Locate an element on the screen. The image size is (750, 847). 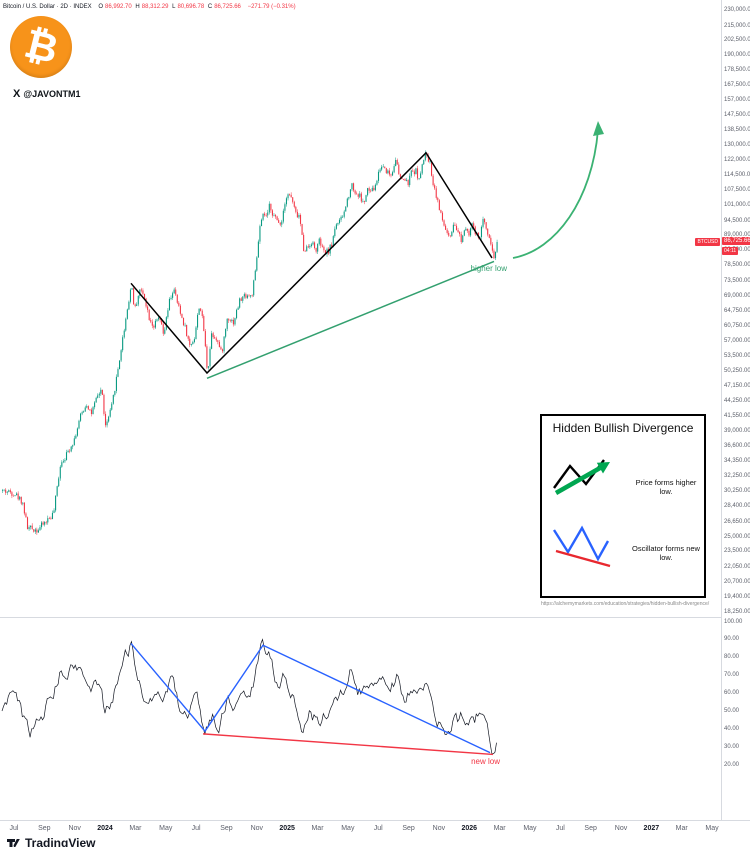
close-value: 86,725.66 is located at coordinates (227, 7).